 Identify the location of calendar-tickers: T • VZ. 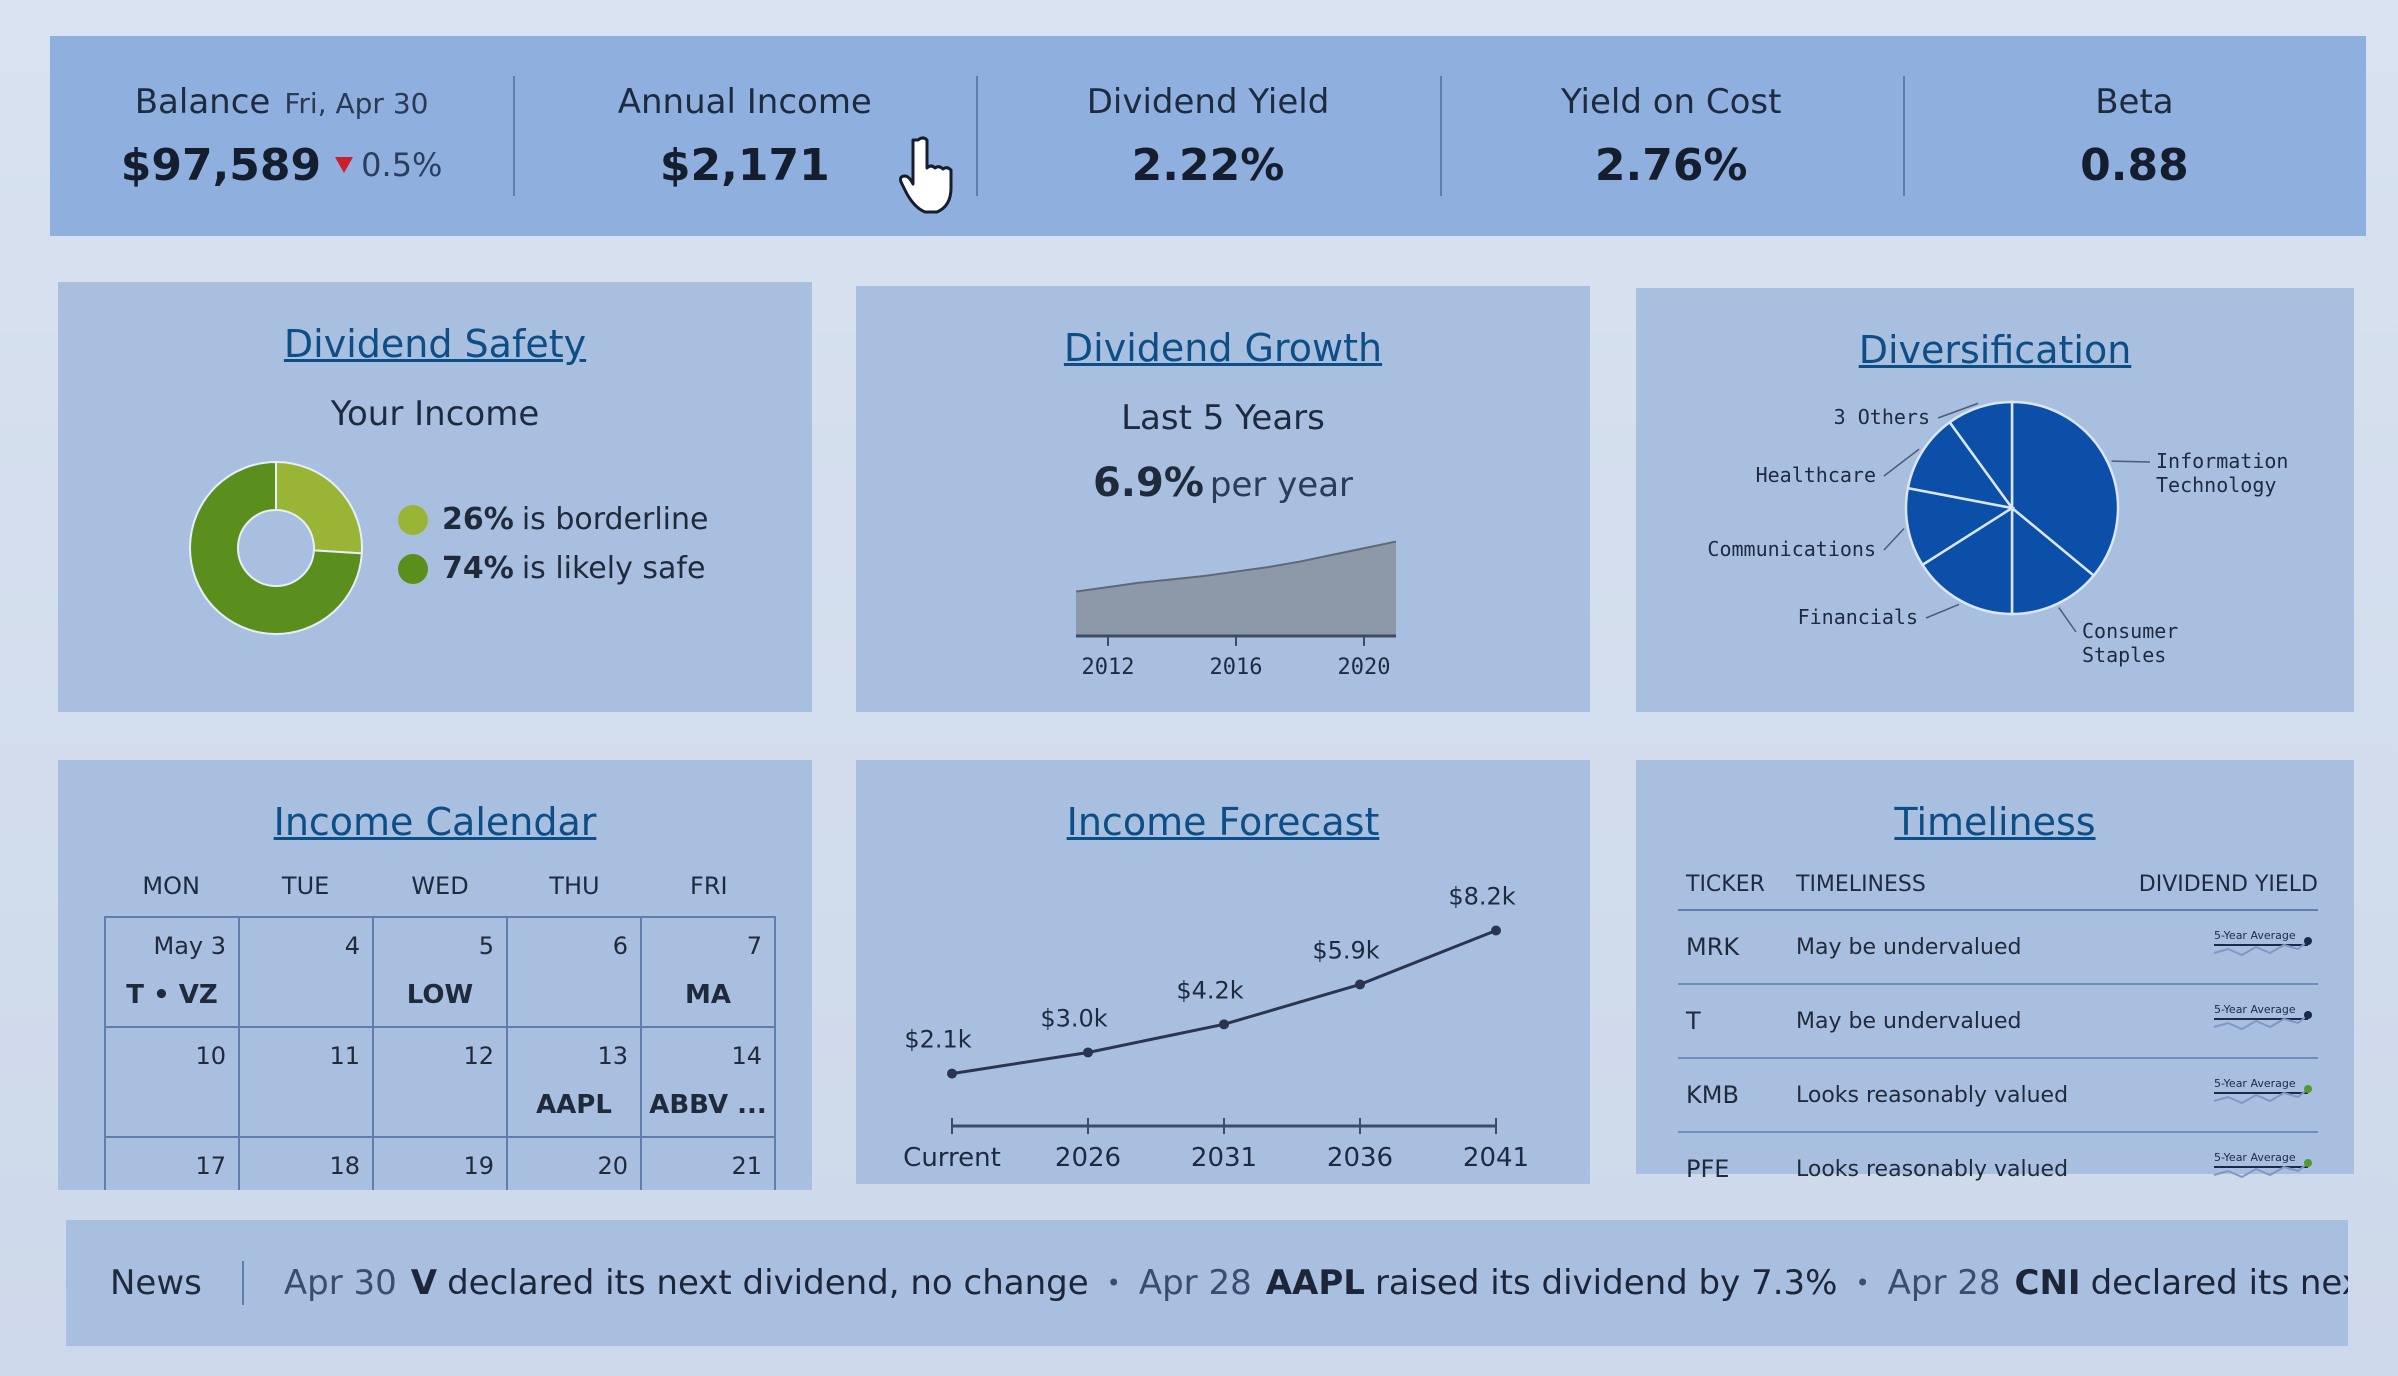
(172, 995).